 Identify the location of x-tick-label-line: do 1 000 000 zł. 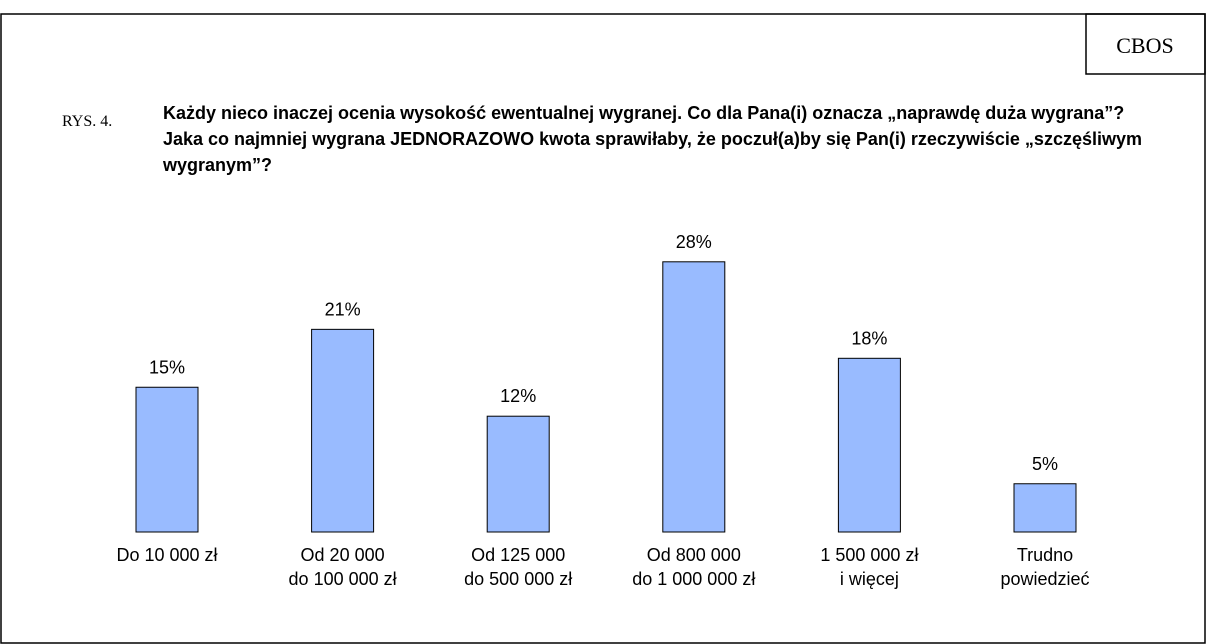
(693, 579).